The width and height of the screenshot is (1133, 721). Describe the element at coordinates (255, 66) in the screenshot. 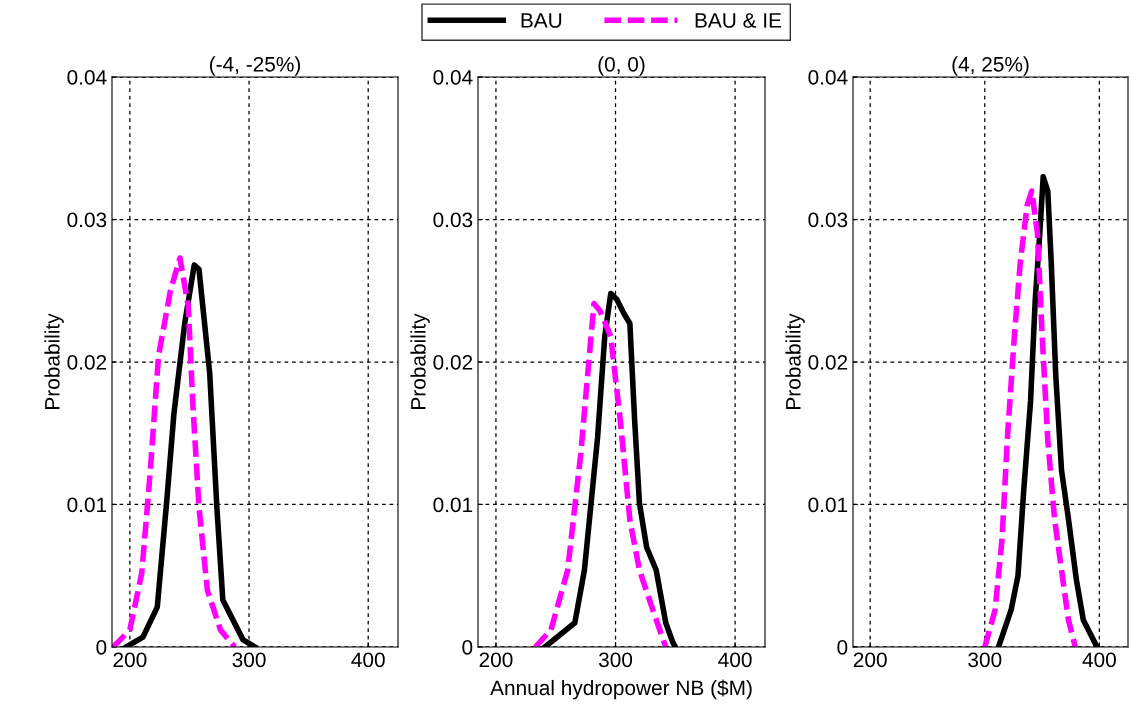

I see `chart-title: (-4, -25%)` at that location.